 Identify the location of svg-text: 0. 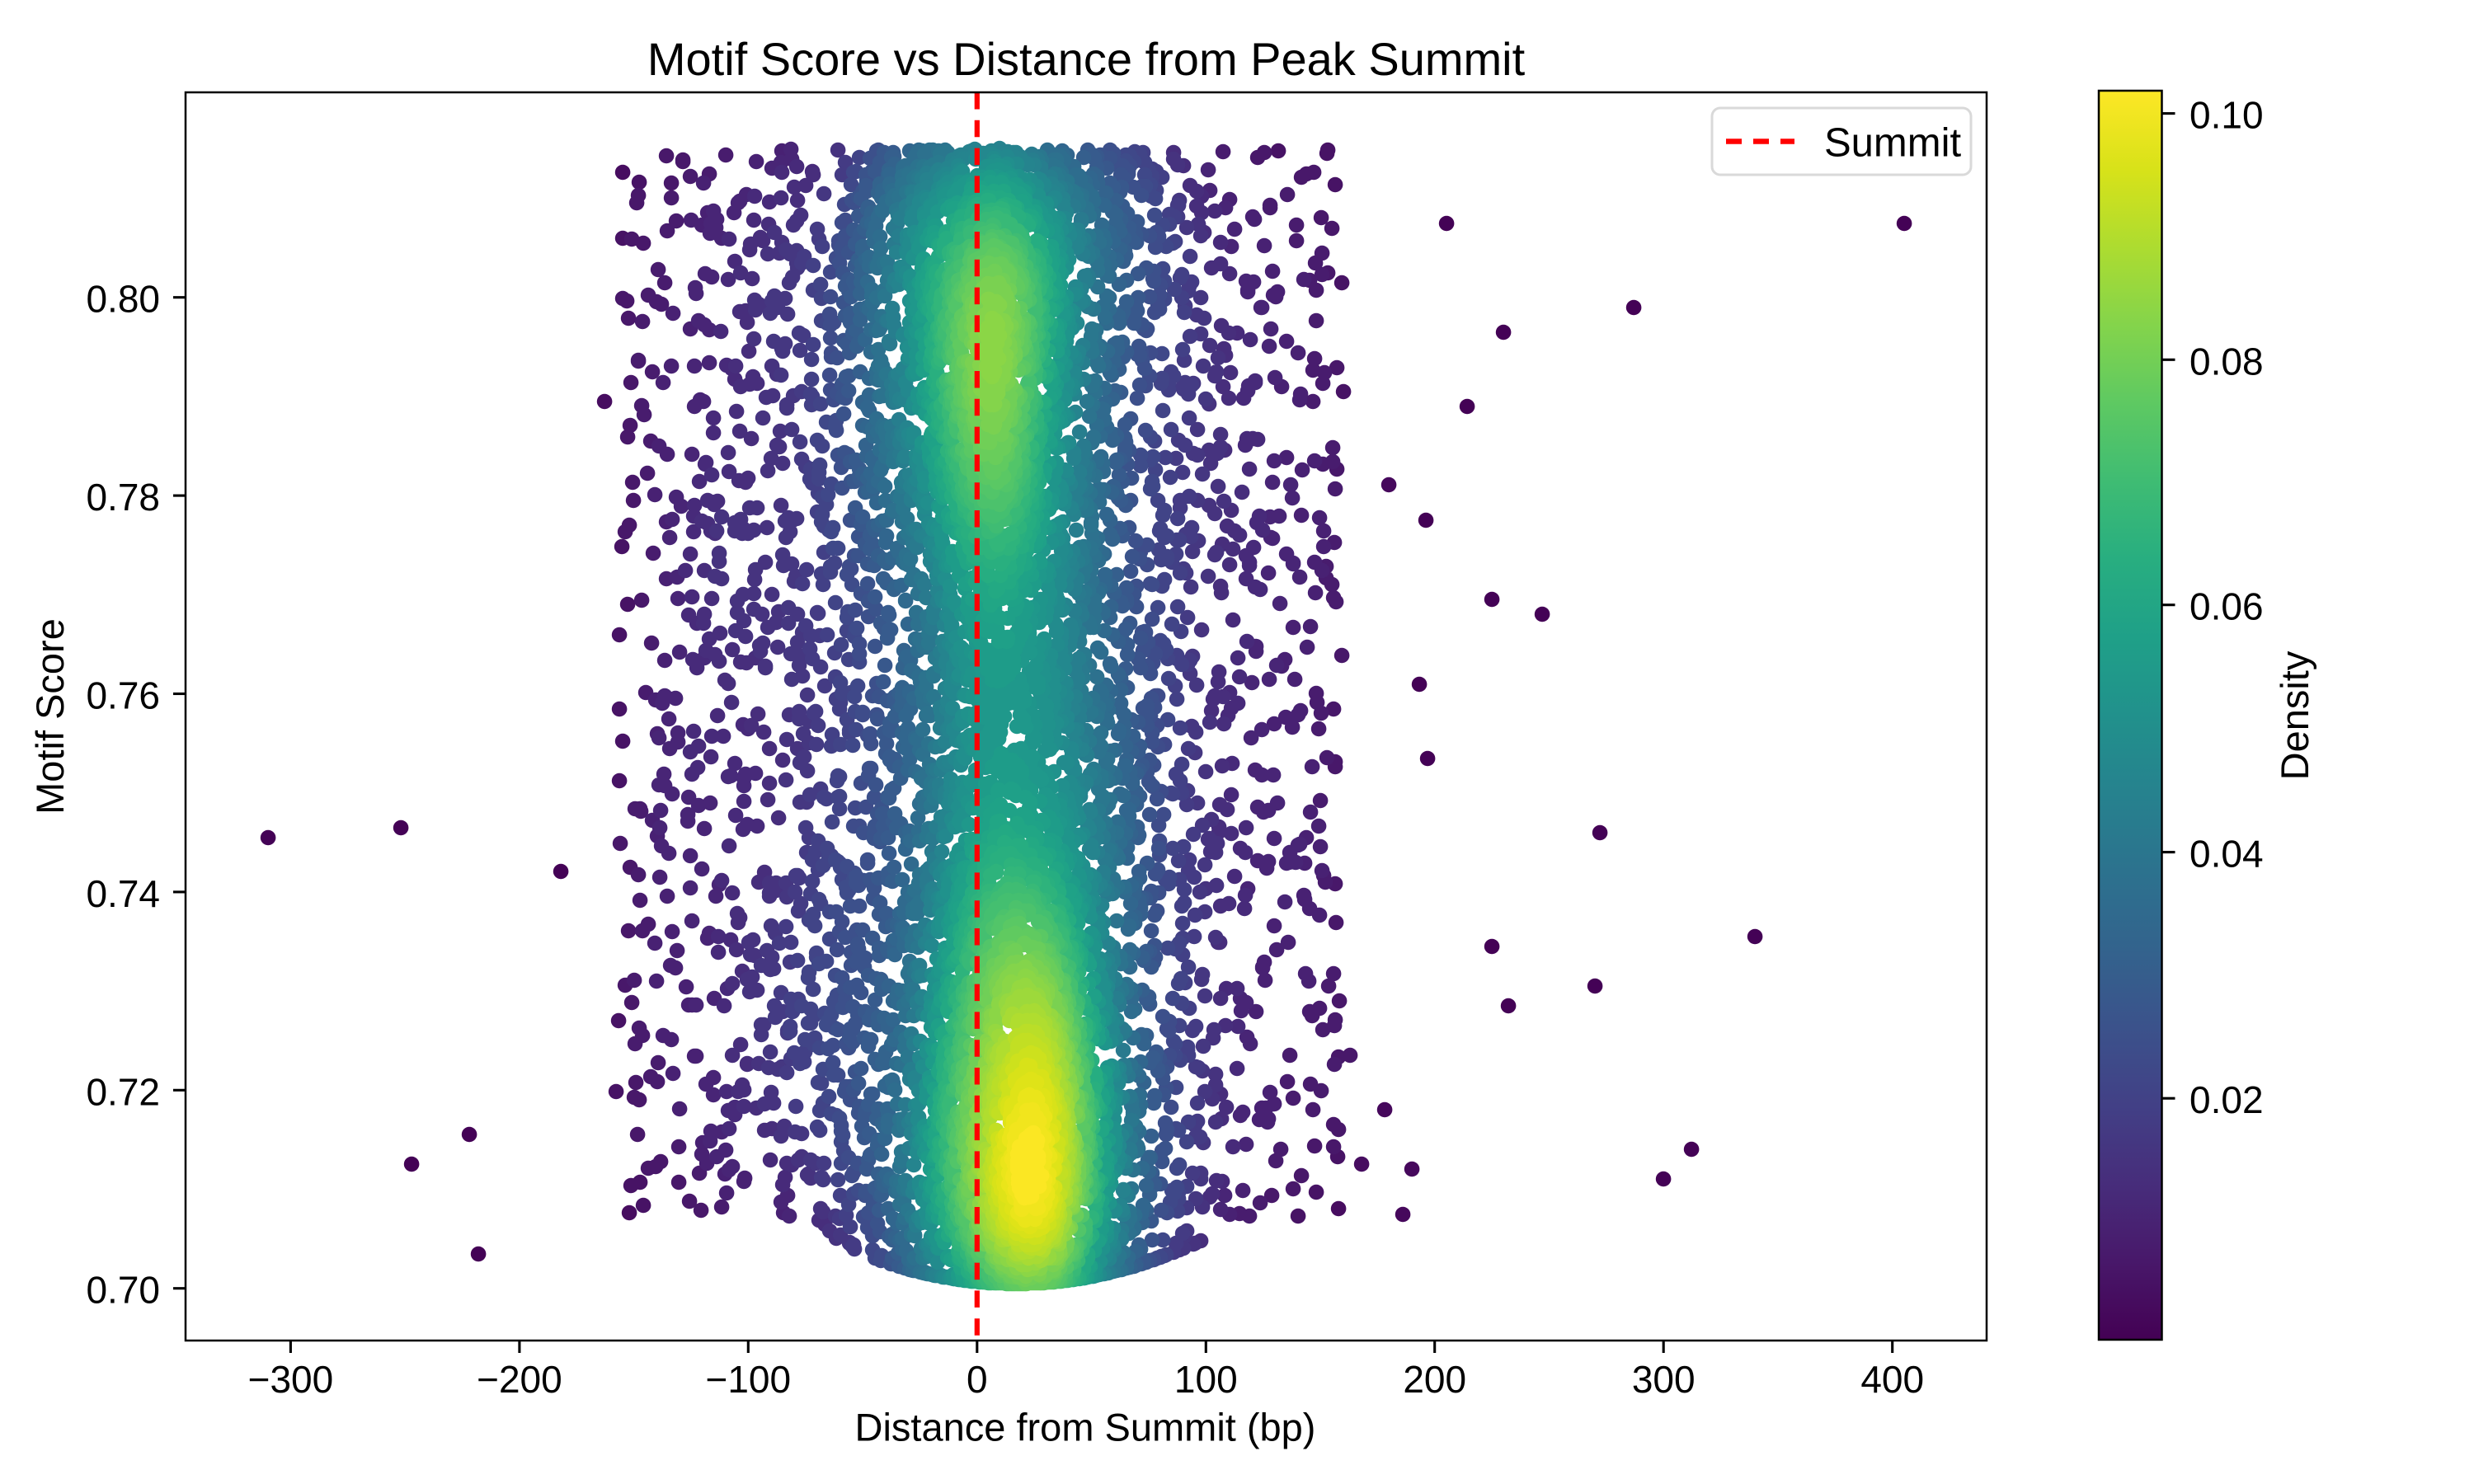
(977, 1379).